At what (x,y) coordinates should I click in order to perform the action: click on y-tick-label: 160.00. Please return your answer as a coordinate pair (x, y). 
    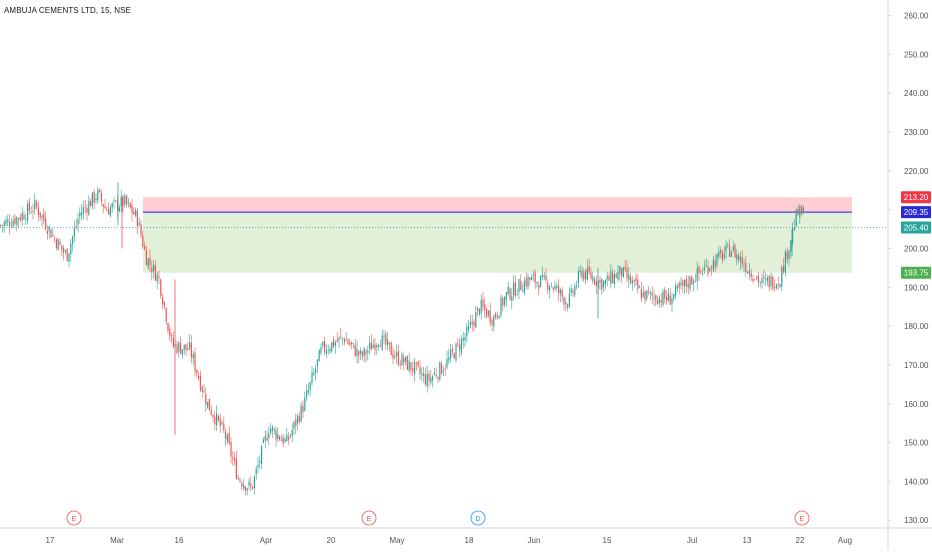
    Looking at the image, I should click on (916, 404).